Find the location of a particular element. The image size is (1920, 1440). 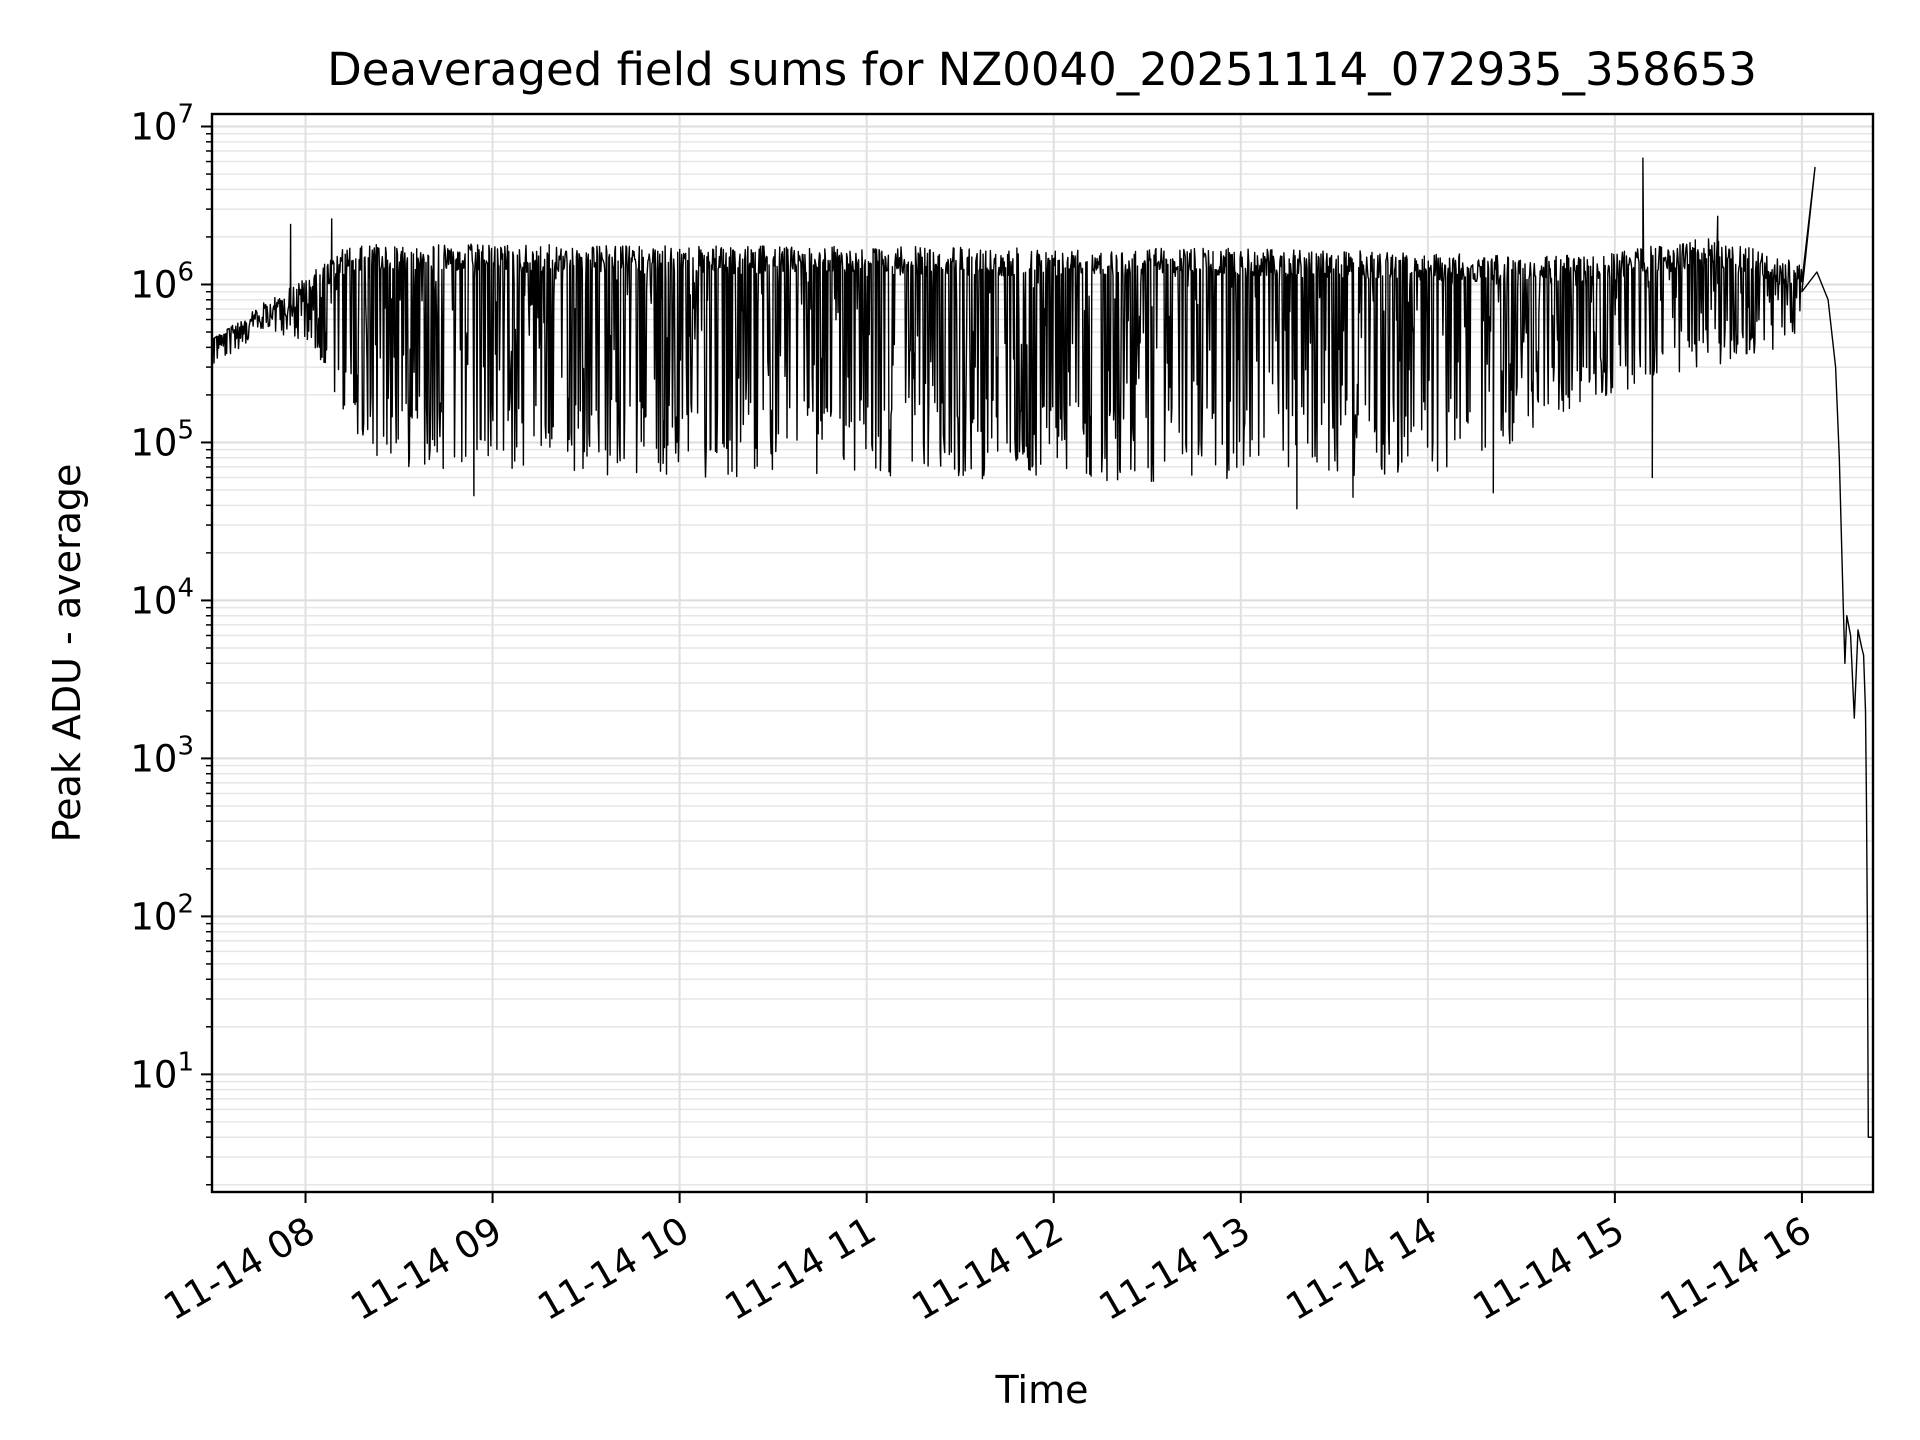

x-tick-label: 11-14 08 is located at coordinates (239, 1269).